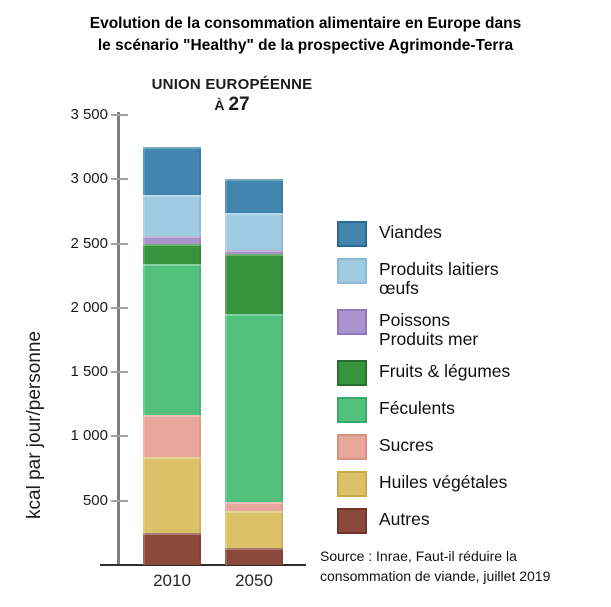 This screenshot has height=607, width=611. Describe the element at coordinates (254, 556) in the screenshot. I see `segment-2050-autres` at that location.